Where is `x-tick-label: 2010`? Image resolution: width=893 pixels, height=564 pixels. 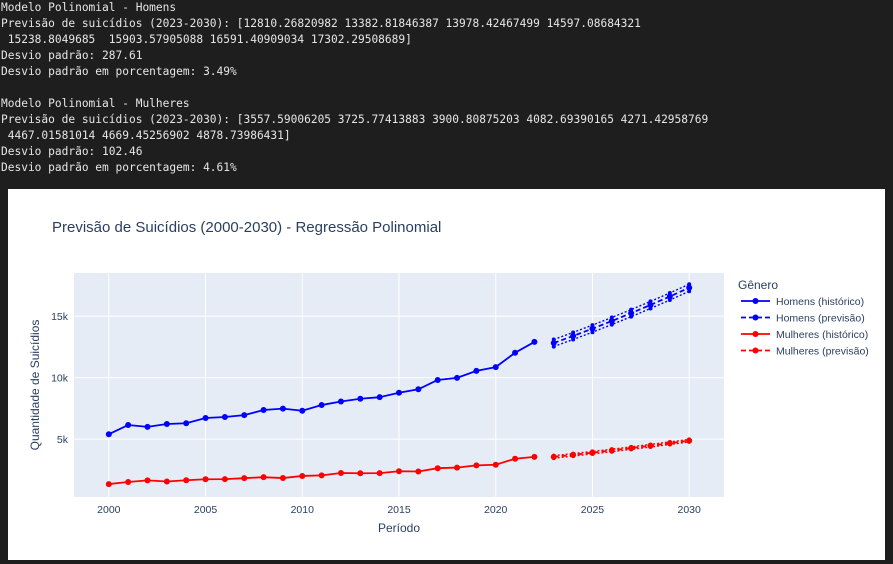
x-tick-label: 2010 is located at coordinates (303, 510).